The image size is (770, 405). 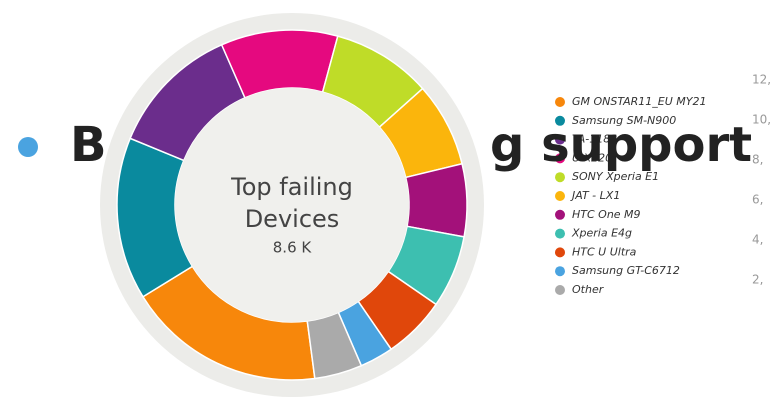 I want to click on legend-label: Other, so click(x=588, y=289).